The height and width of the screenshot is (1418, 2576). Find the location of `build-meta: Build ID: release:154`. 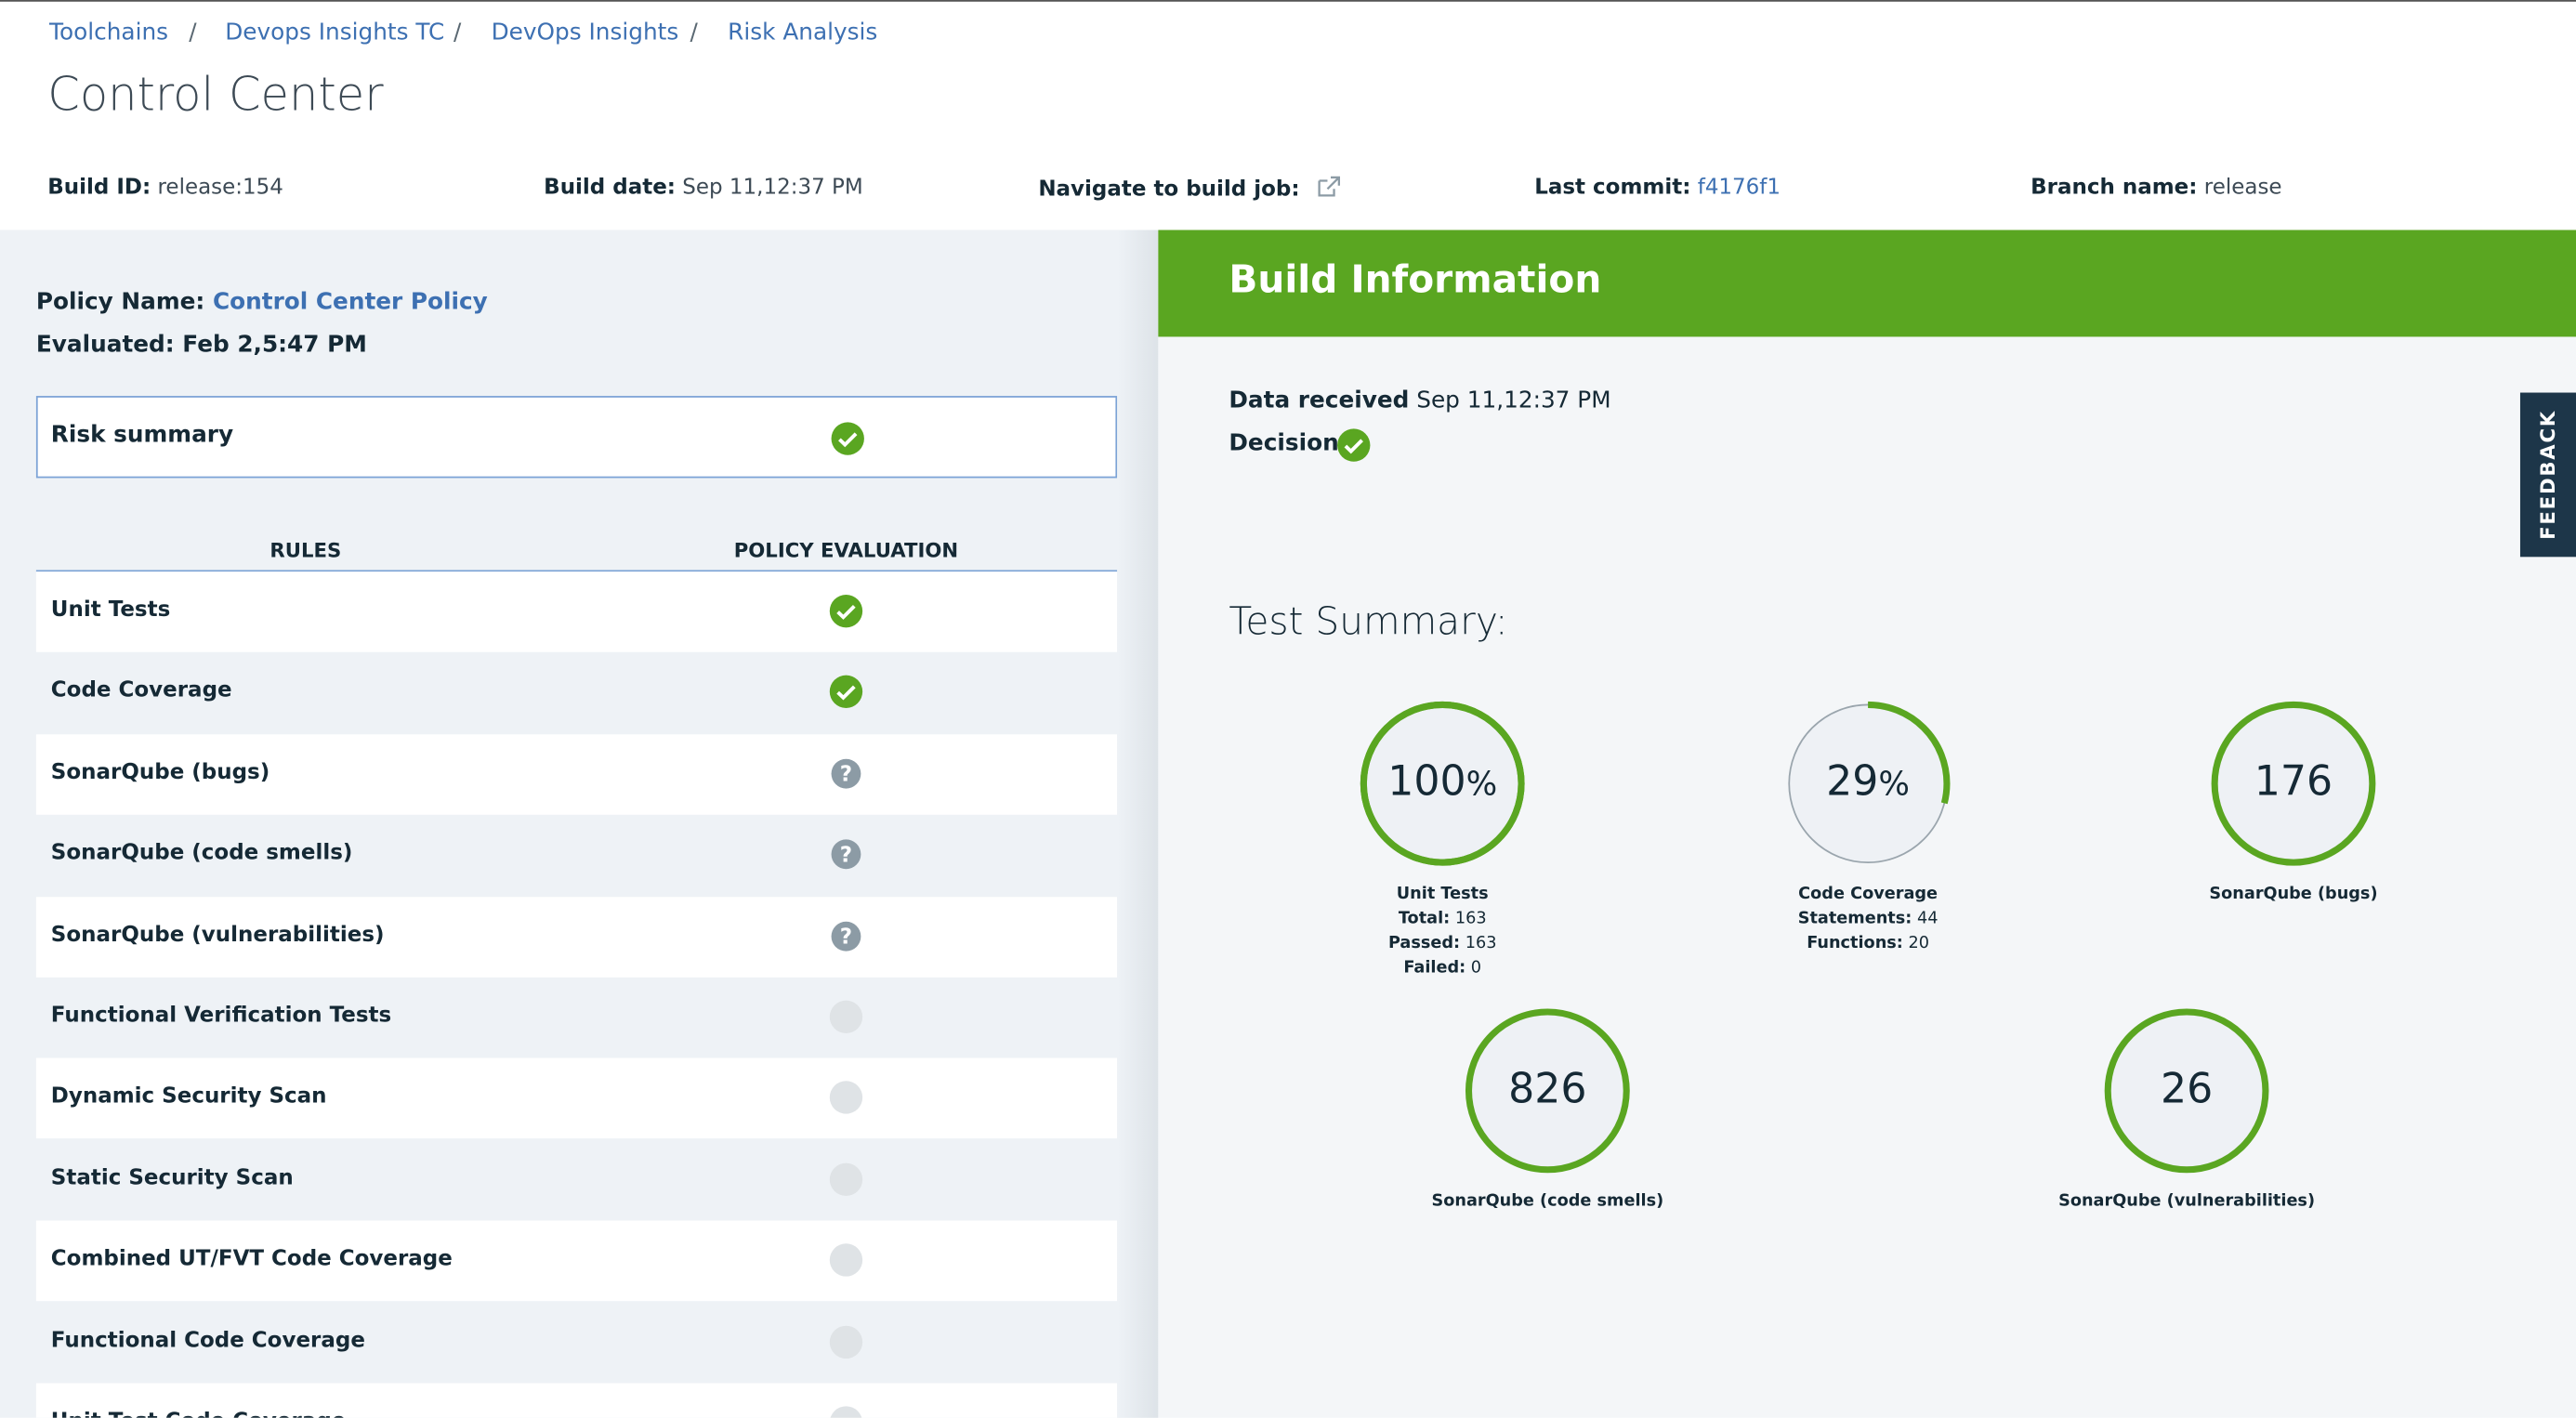

build-meta: Build ID: release:154 is located at coordinates (165, 189).